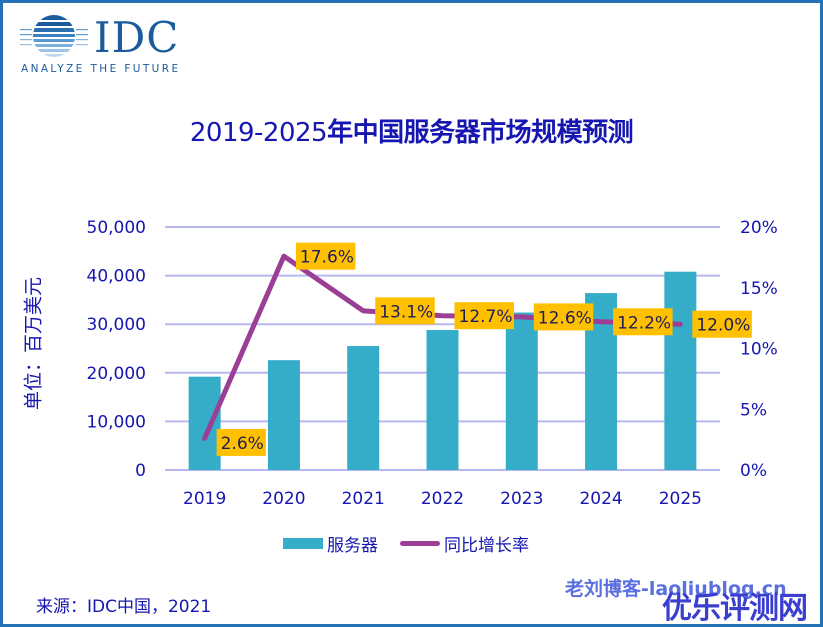 This screenshot has width=823, height=627. I want to click on idc-logo: IDC ANALYZE THE FUTURE, so click(105, 44).